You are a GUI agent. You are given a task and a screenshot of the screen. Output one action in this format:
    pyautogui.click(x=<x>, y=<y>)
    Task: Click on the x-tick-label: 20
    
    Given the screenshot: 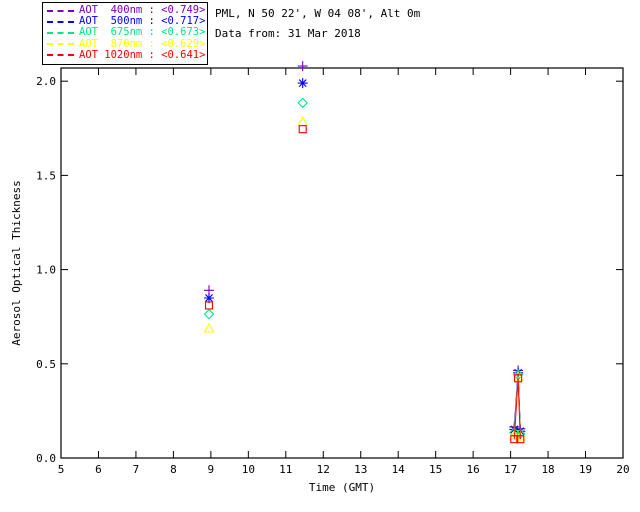 What is the action you would take?
    pyautogui.click(x=622, y=469)
    